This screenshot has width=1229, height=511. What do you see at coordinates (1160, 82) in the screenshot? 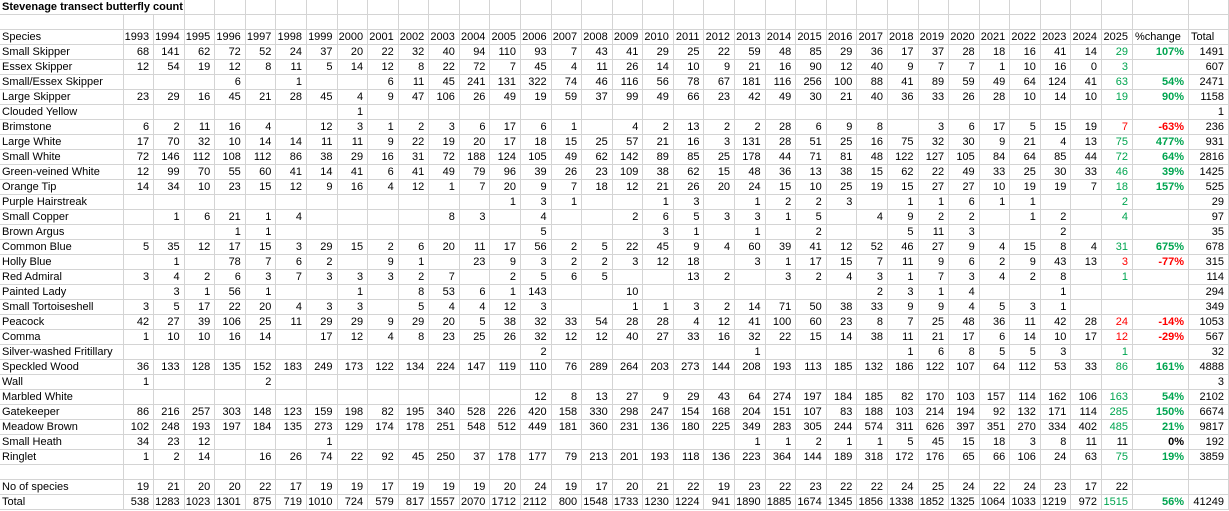
I see `pct-change-cell: 54%` at bounding box center [1160, 82].